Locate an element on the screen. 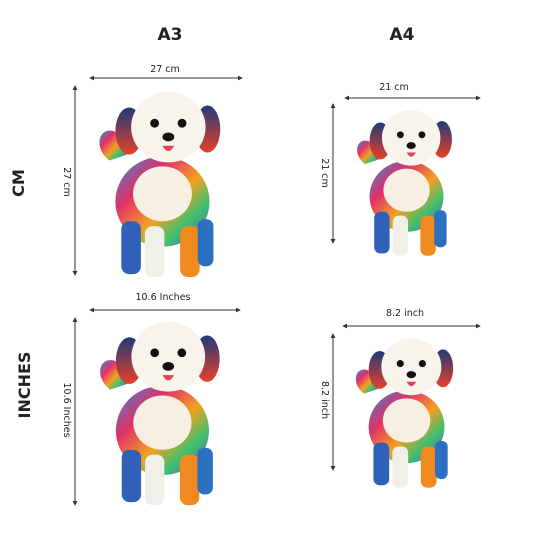 This screenshot has height=533, width=533. width-label: 10.6 Inches is located at coordinates (162, 297).